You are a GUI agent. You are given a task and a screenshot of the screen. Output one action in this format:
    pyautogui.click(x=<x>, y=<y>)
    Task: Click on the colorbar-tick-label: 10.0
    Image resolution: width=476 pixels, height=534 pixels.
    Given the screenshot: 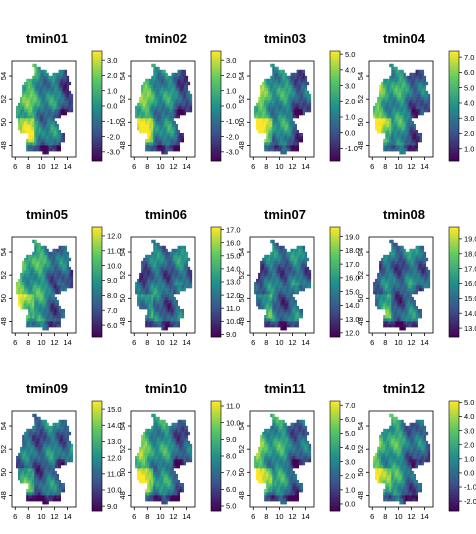 What is the action you would take?
    pyautogui.click(x=114, y=265)
    